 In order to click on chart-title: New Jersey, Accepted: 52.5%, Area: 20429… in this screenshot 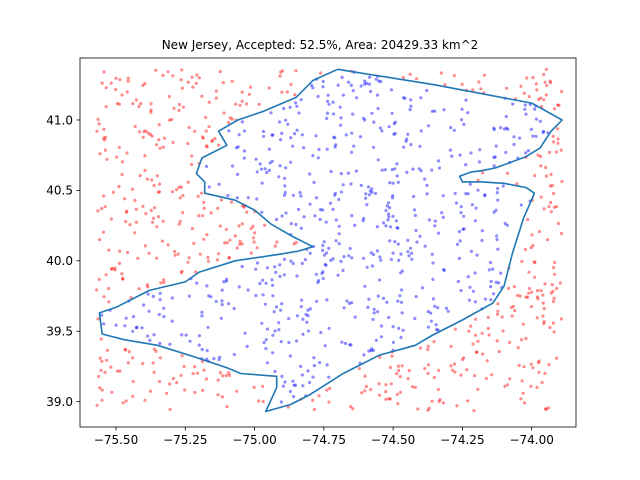, I will do `click(320, 45)`.